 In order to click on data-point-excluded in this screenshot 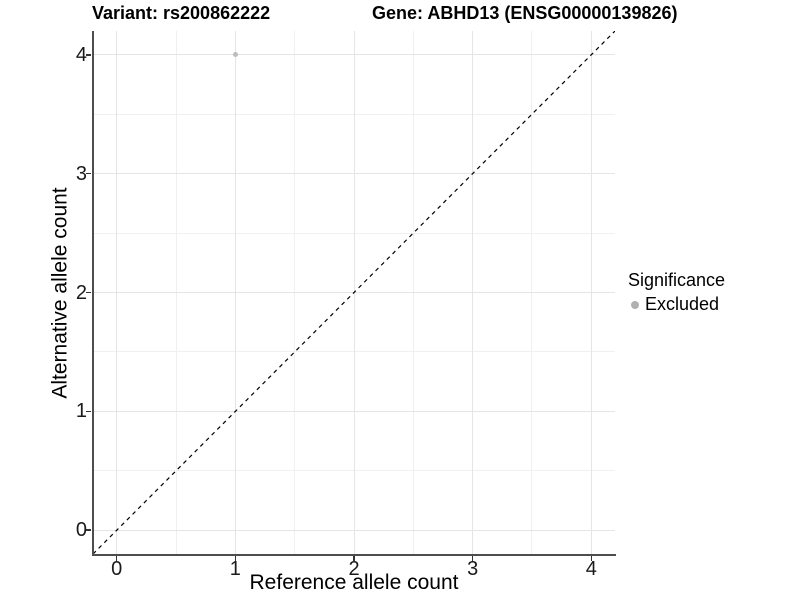, I will do `click(235, 55)`.